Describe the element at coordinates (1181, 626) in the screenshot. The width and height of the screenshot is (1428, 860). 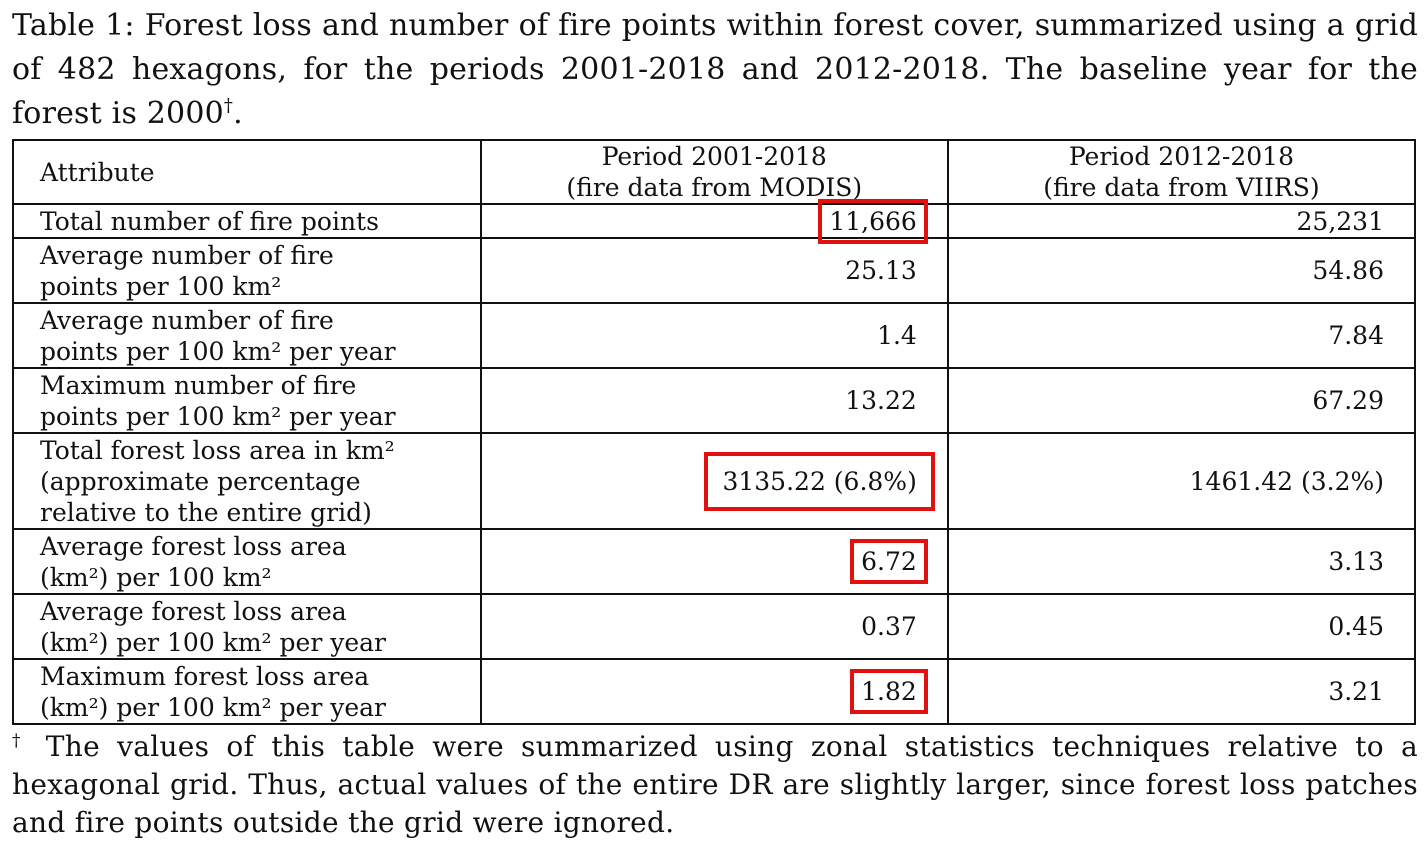
I see `row-value-viirs: 0.45` at that location.